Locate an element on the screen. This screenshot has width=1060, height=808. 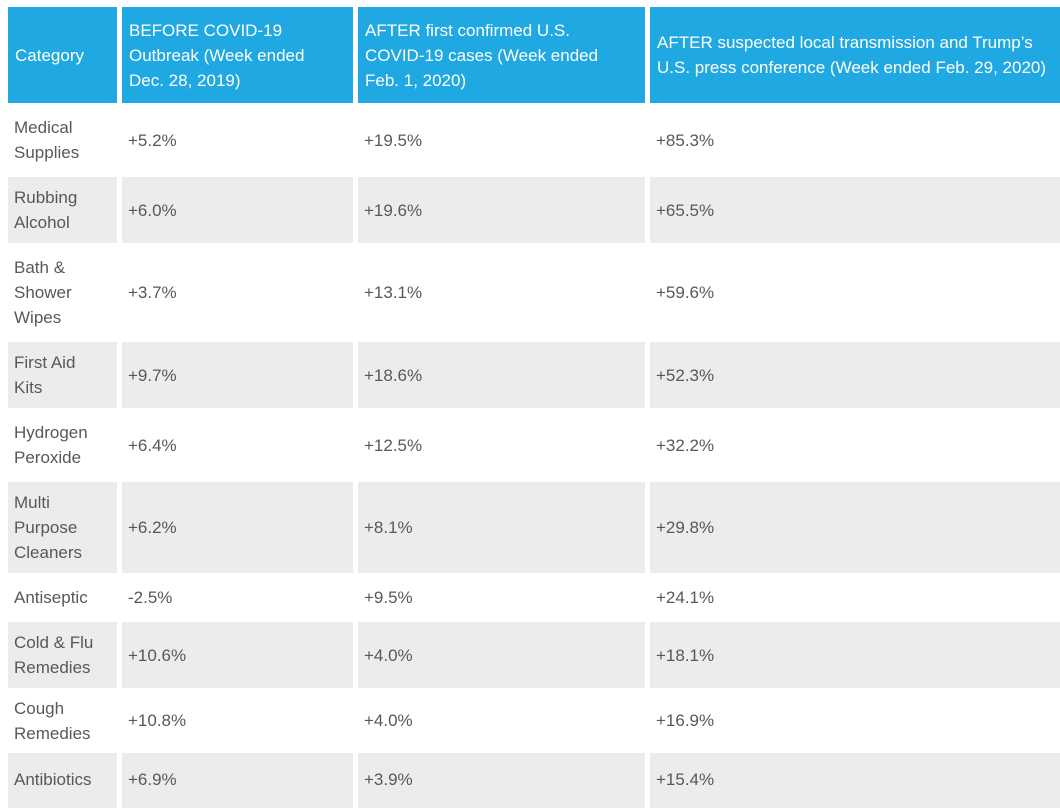
category-cell: Multi Purpose Cleaners is located at coordinates (62, 527).